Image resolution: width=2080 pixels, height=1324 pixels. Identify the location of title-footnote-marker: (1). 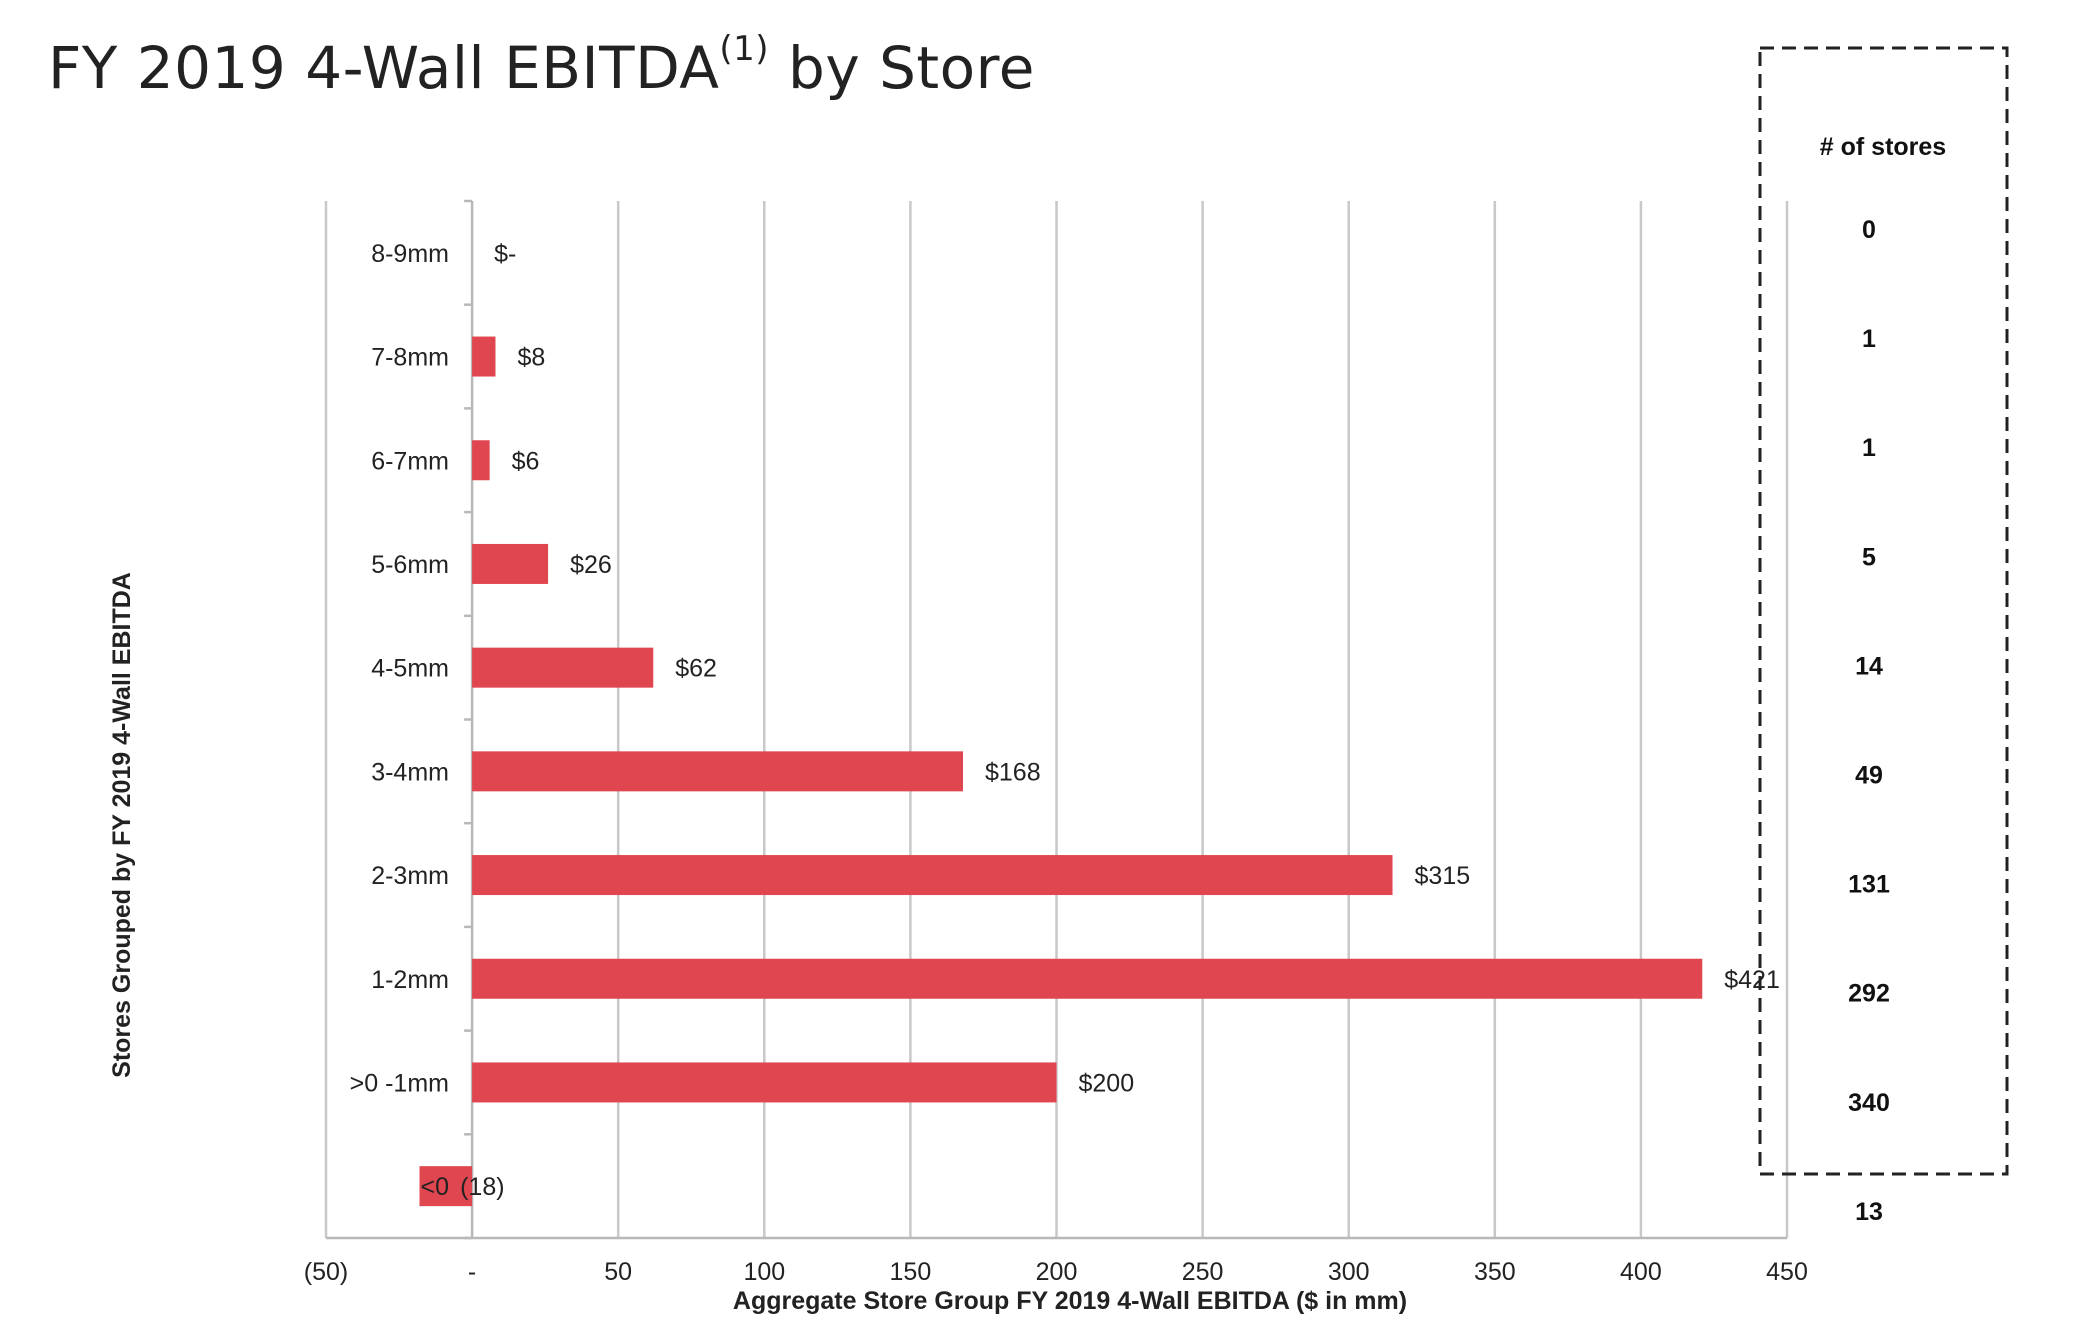
(744, 49).